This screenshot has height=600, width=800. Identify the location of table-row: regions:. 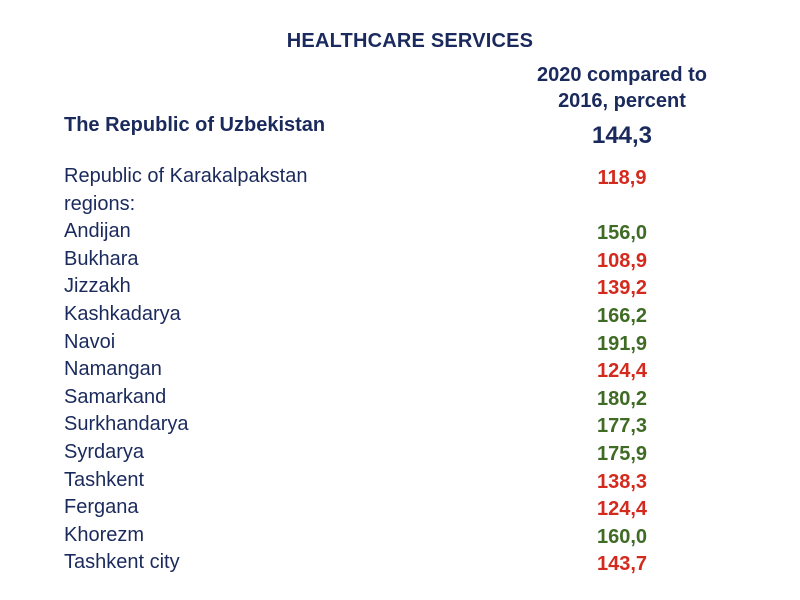
(400, 205).